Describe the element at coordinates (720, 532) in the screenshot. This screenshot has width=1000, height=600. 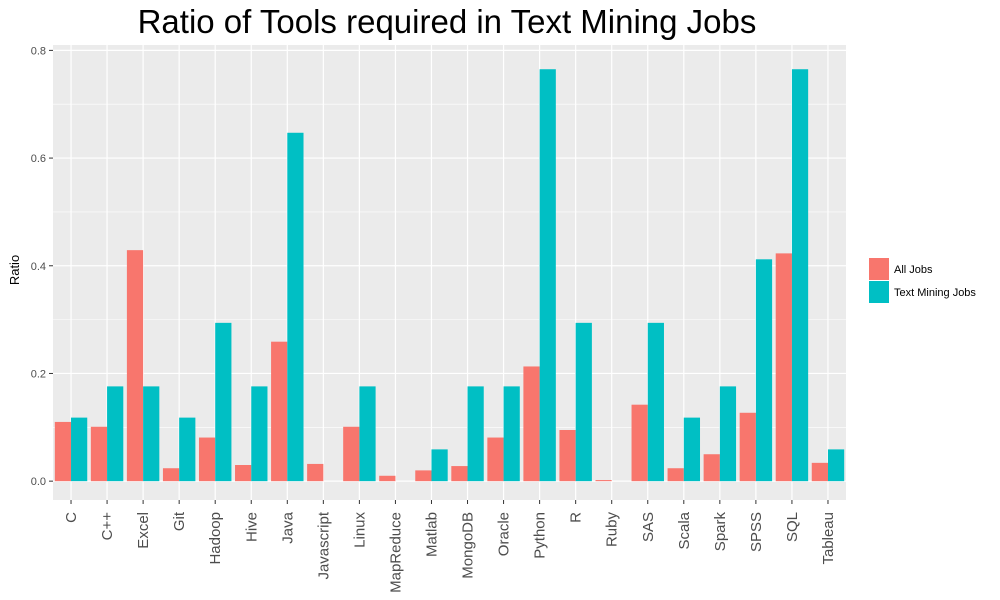
I see `x-tick-label: Spark` at that location.